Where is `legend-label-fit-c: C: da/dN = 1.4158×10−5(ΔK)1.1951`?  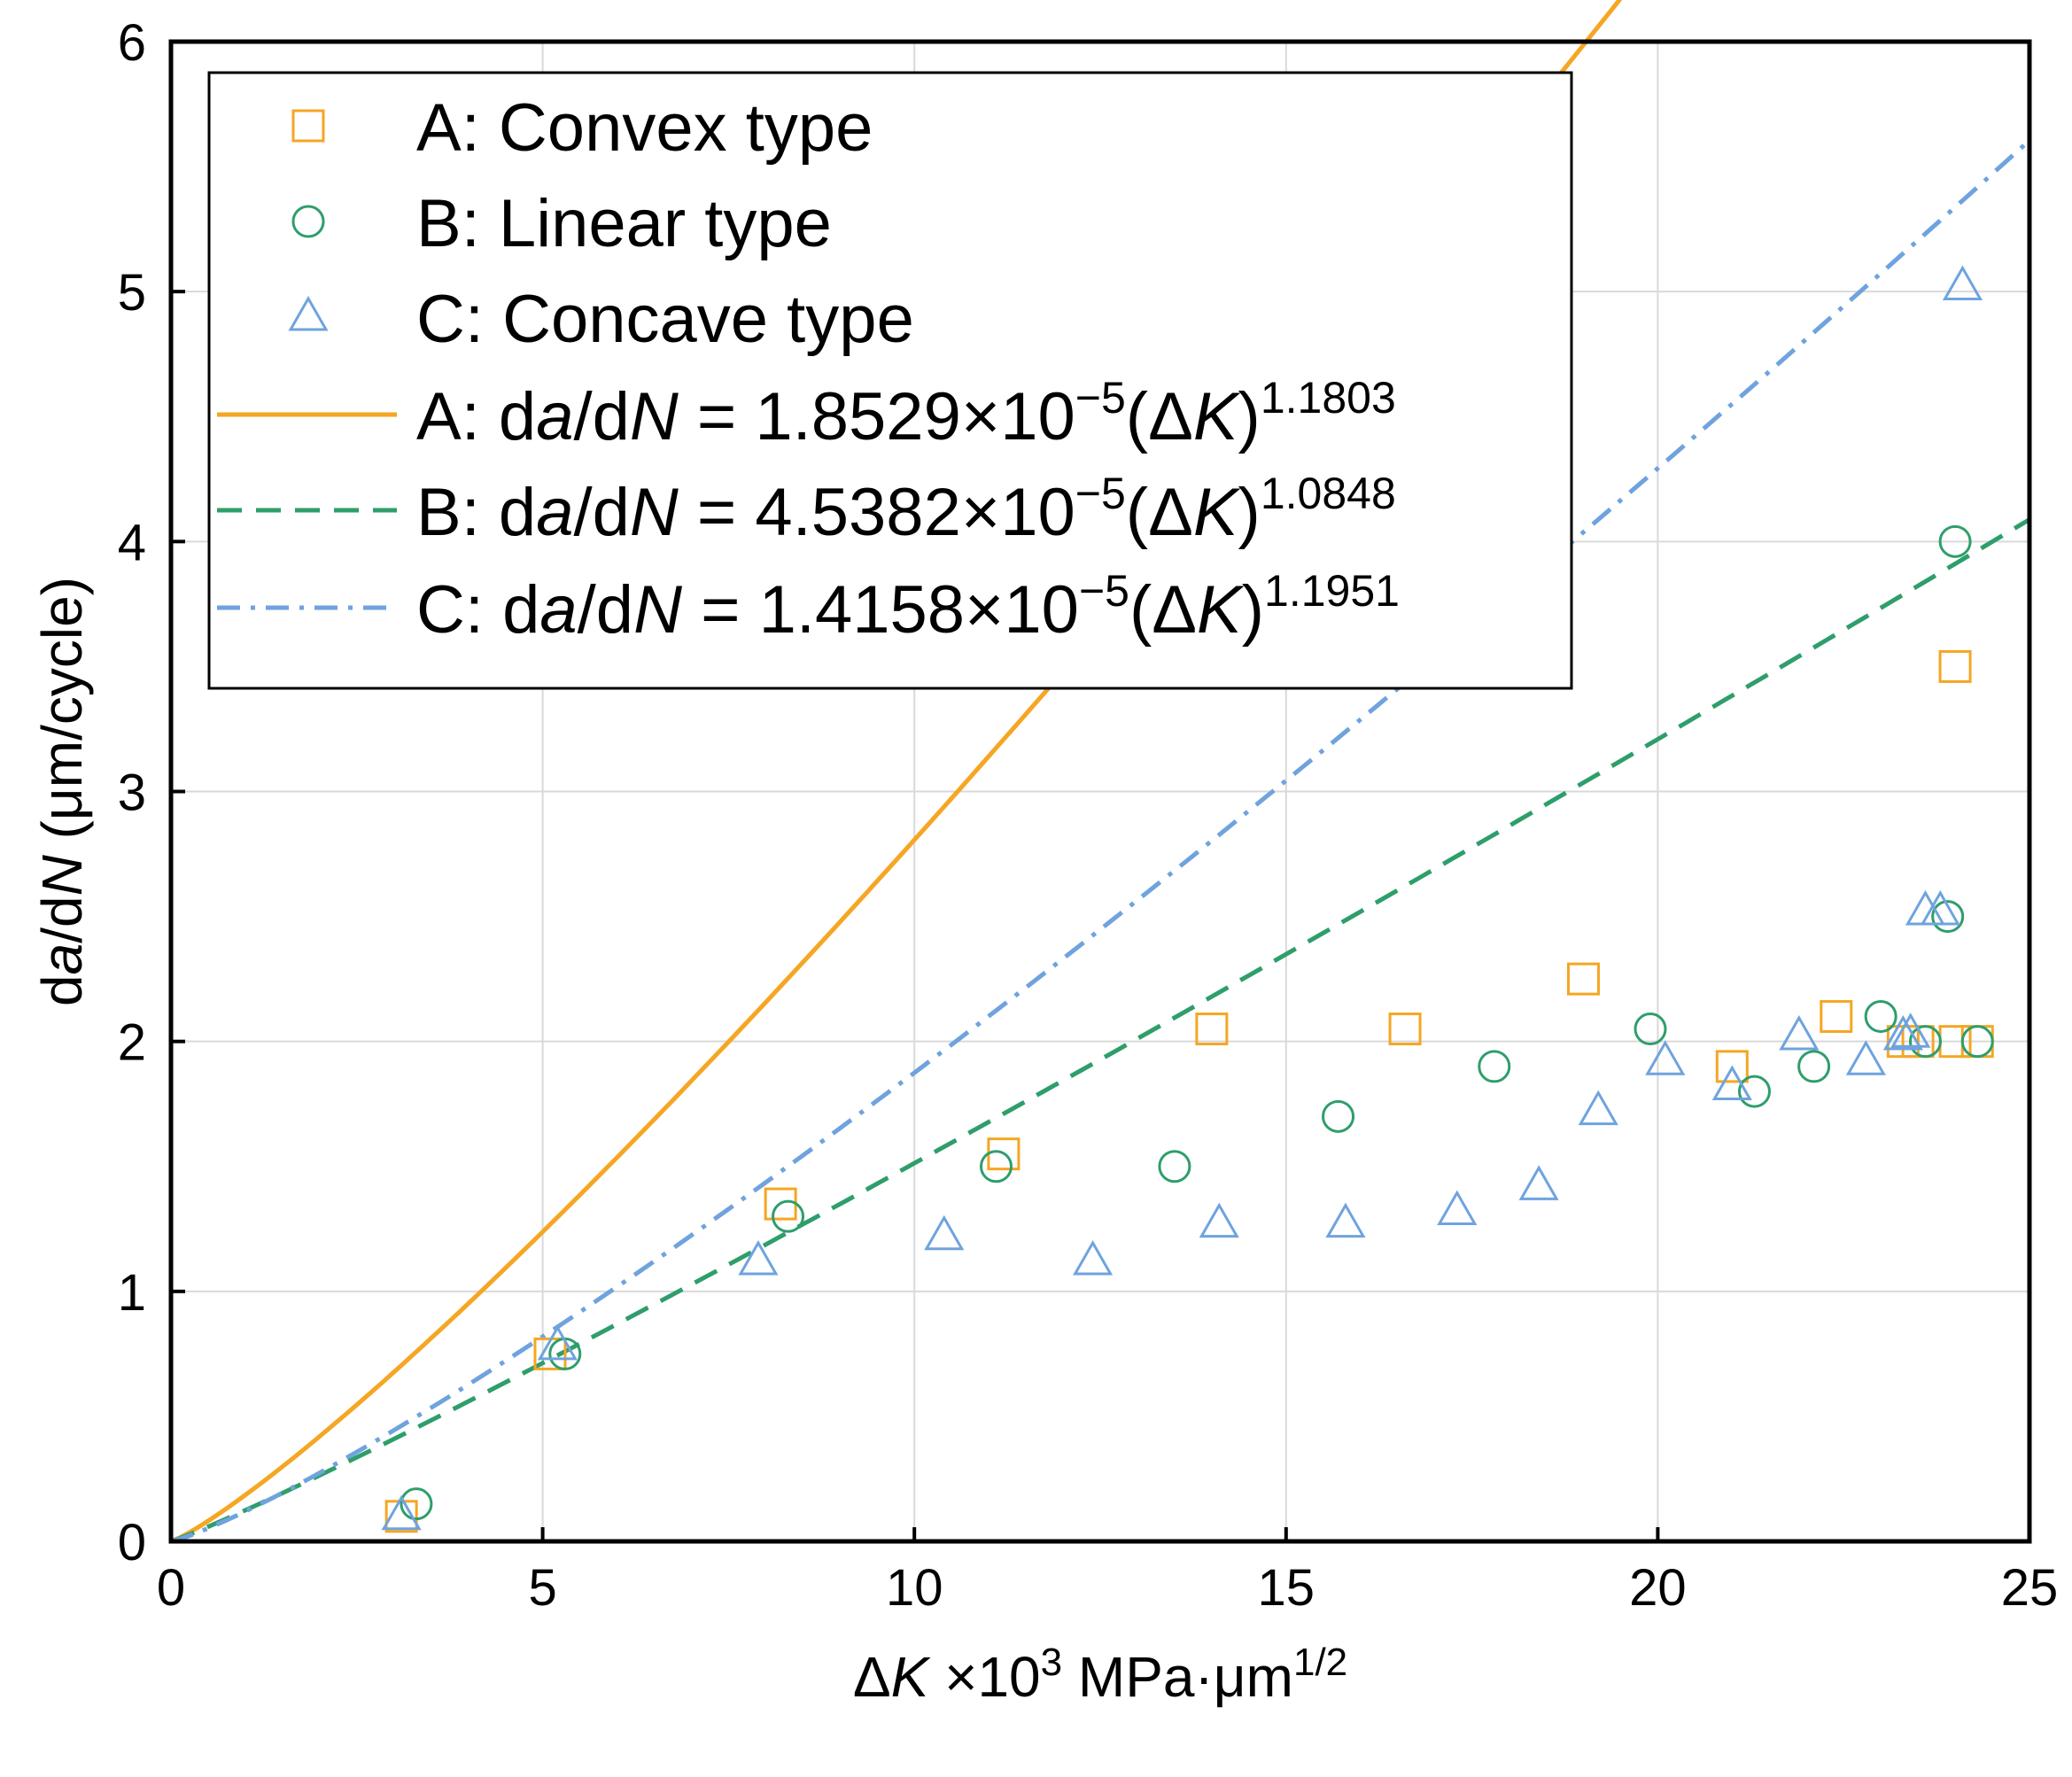
legend-label-fit-c: C: da/dN = 1.4158×10−5(ΔK)1.1951 is located at coordinates (908, 607).